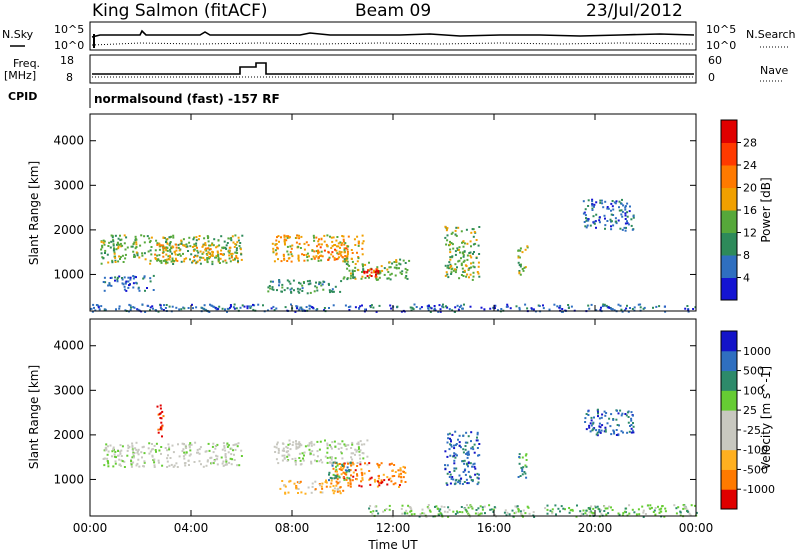 The image size is (800, 554). Describe the element at coordinates (160, 421) in the screenshot. I see `velocity-echo-region` at that location.